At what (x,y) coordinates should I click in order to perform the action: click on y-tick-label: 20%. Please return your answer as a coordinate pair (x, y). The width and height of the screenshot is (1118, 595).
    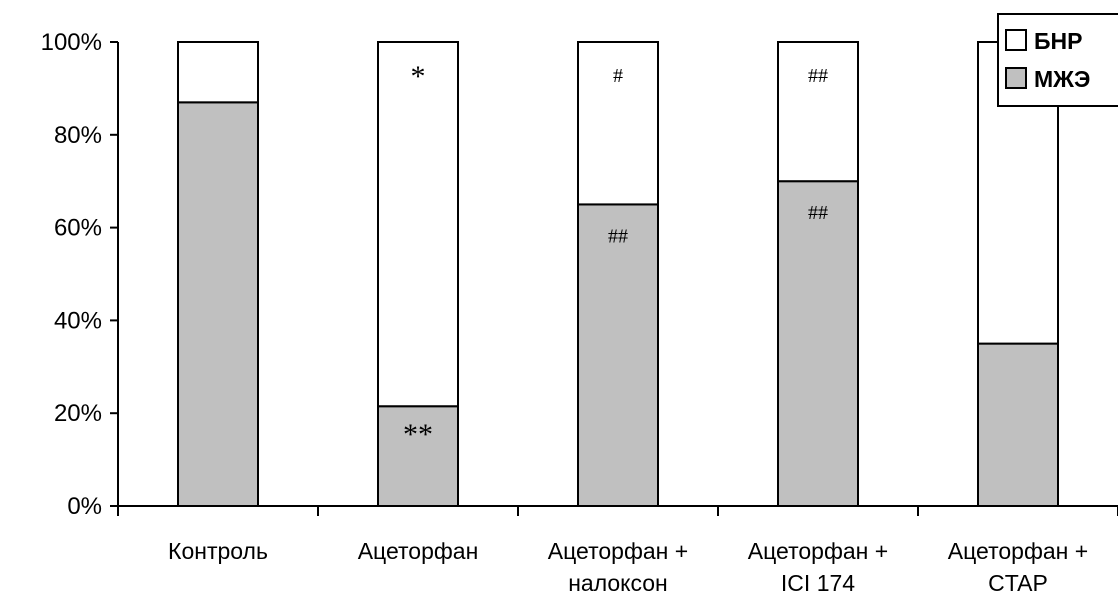
    Looking at the image, I should click on (78, 413).